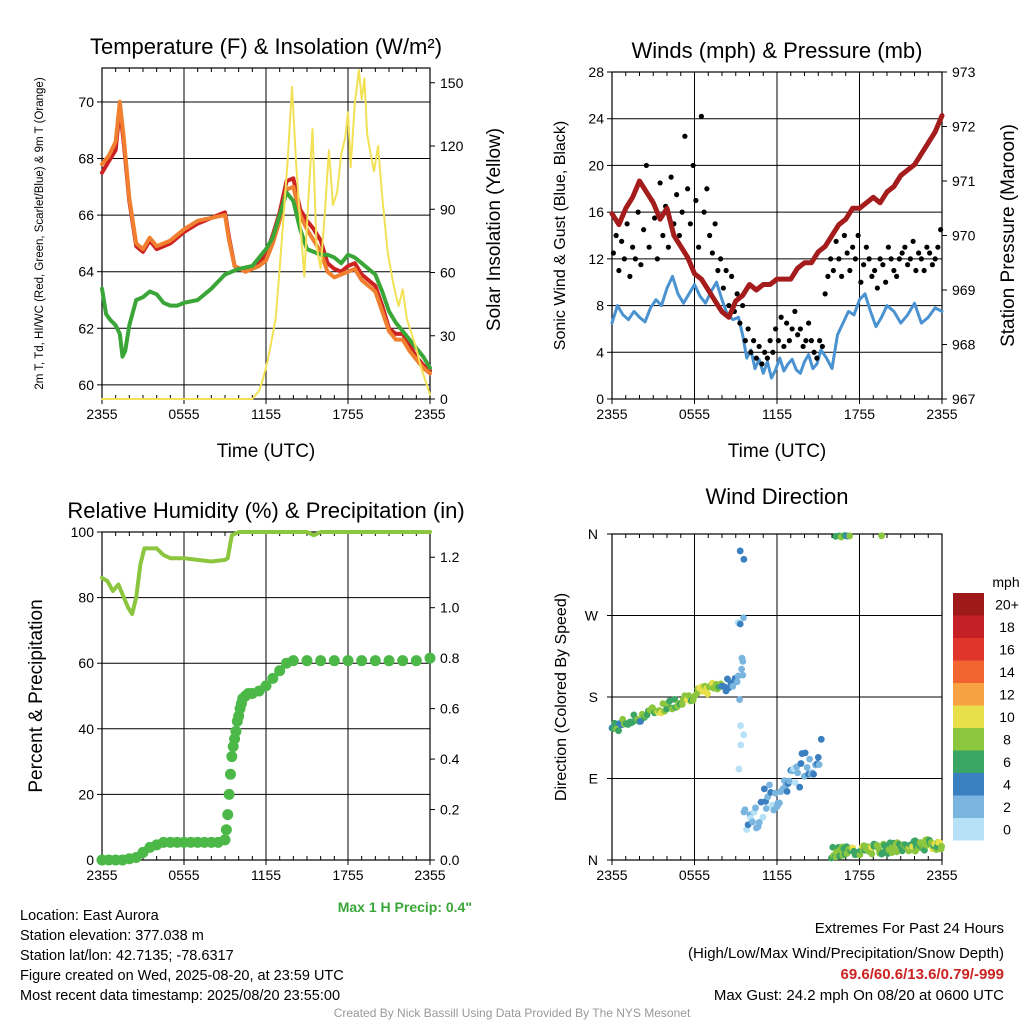 This screenshot has height=1024, width=1024. Describe the element at coordinates (1007, 672) in the screenshot. I see `legend-label: 14` at that location.